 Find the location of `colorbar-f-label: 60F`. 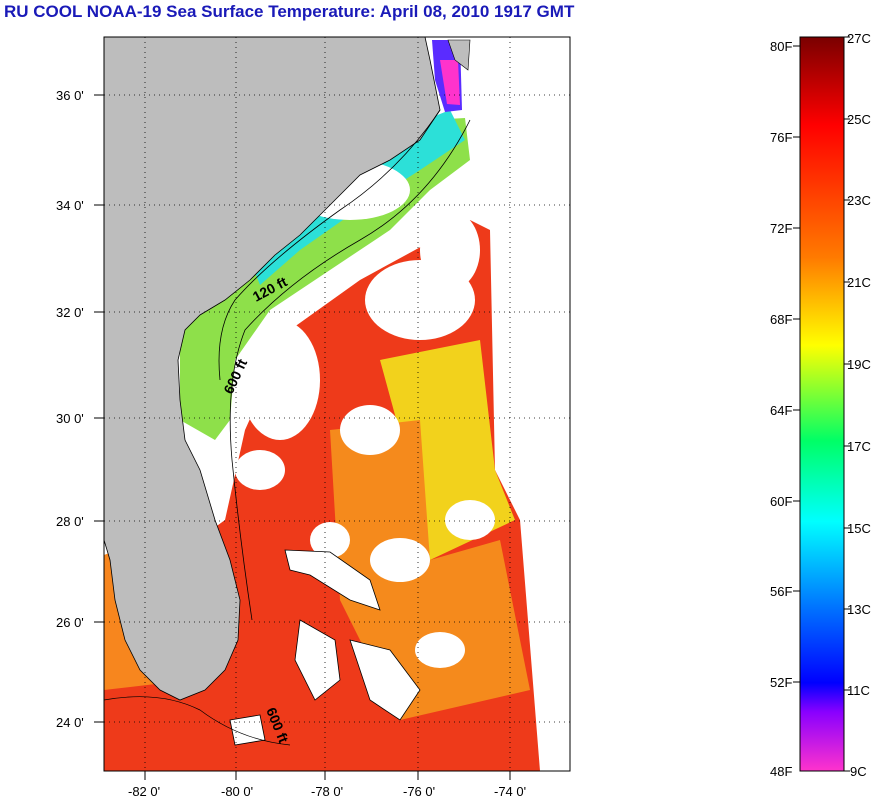

colorbar-f-label: 60F is located at coordinates (781, 501).